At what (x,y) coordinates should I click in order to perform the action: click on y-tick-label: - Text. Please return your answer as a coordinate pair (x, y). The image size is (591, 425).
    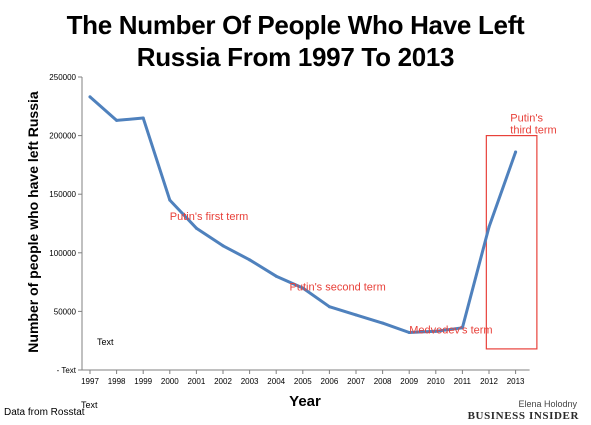
    Looking at the image, I should click on (67, 370).